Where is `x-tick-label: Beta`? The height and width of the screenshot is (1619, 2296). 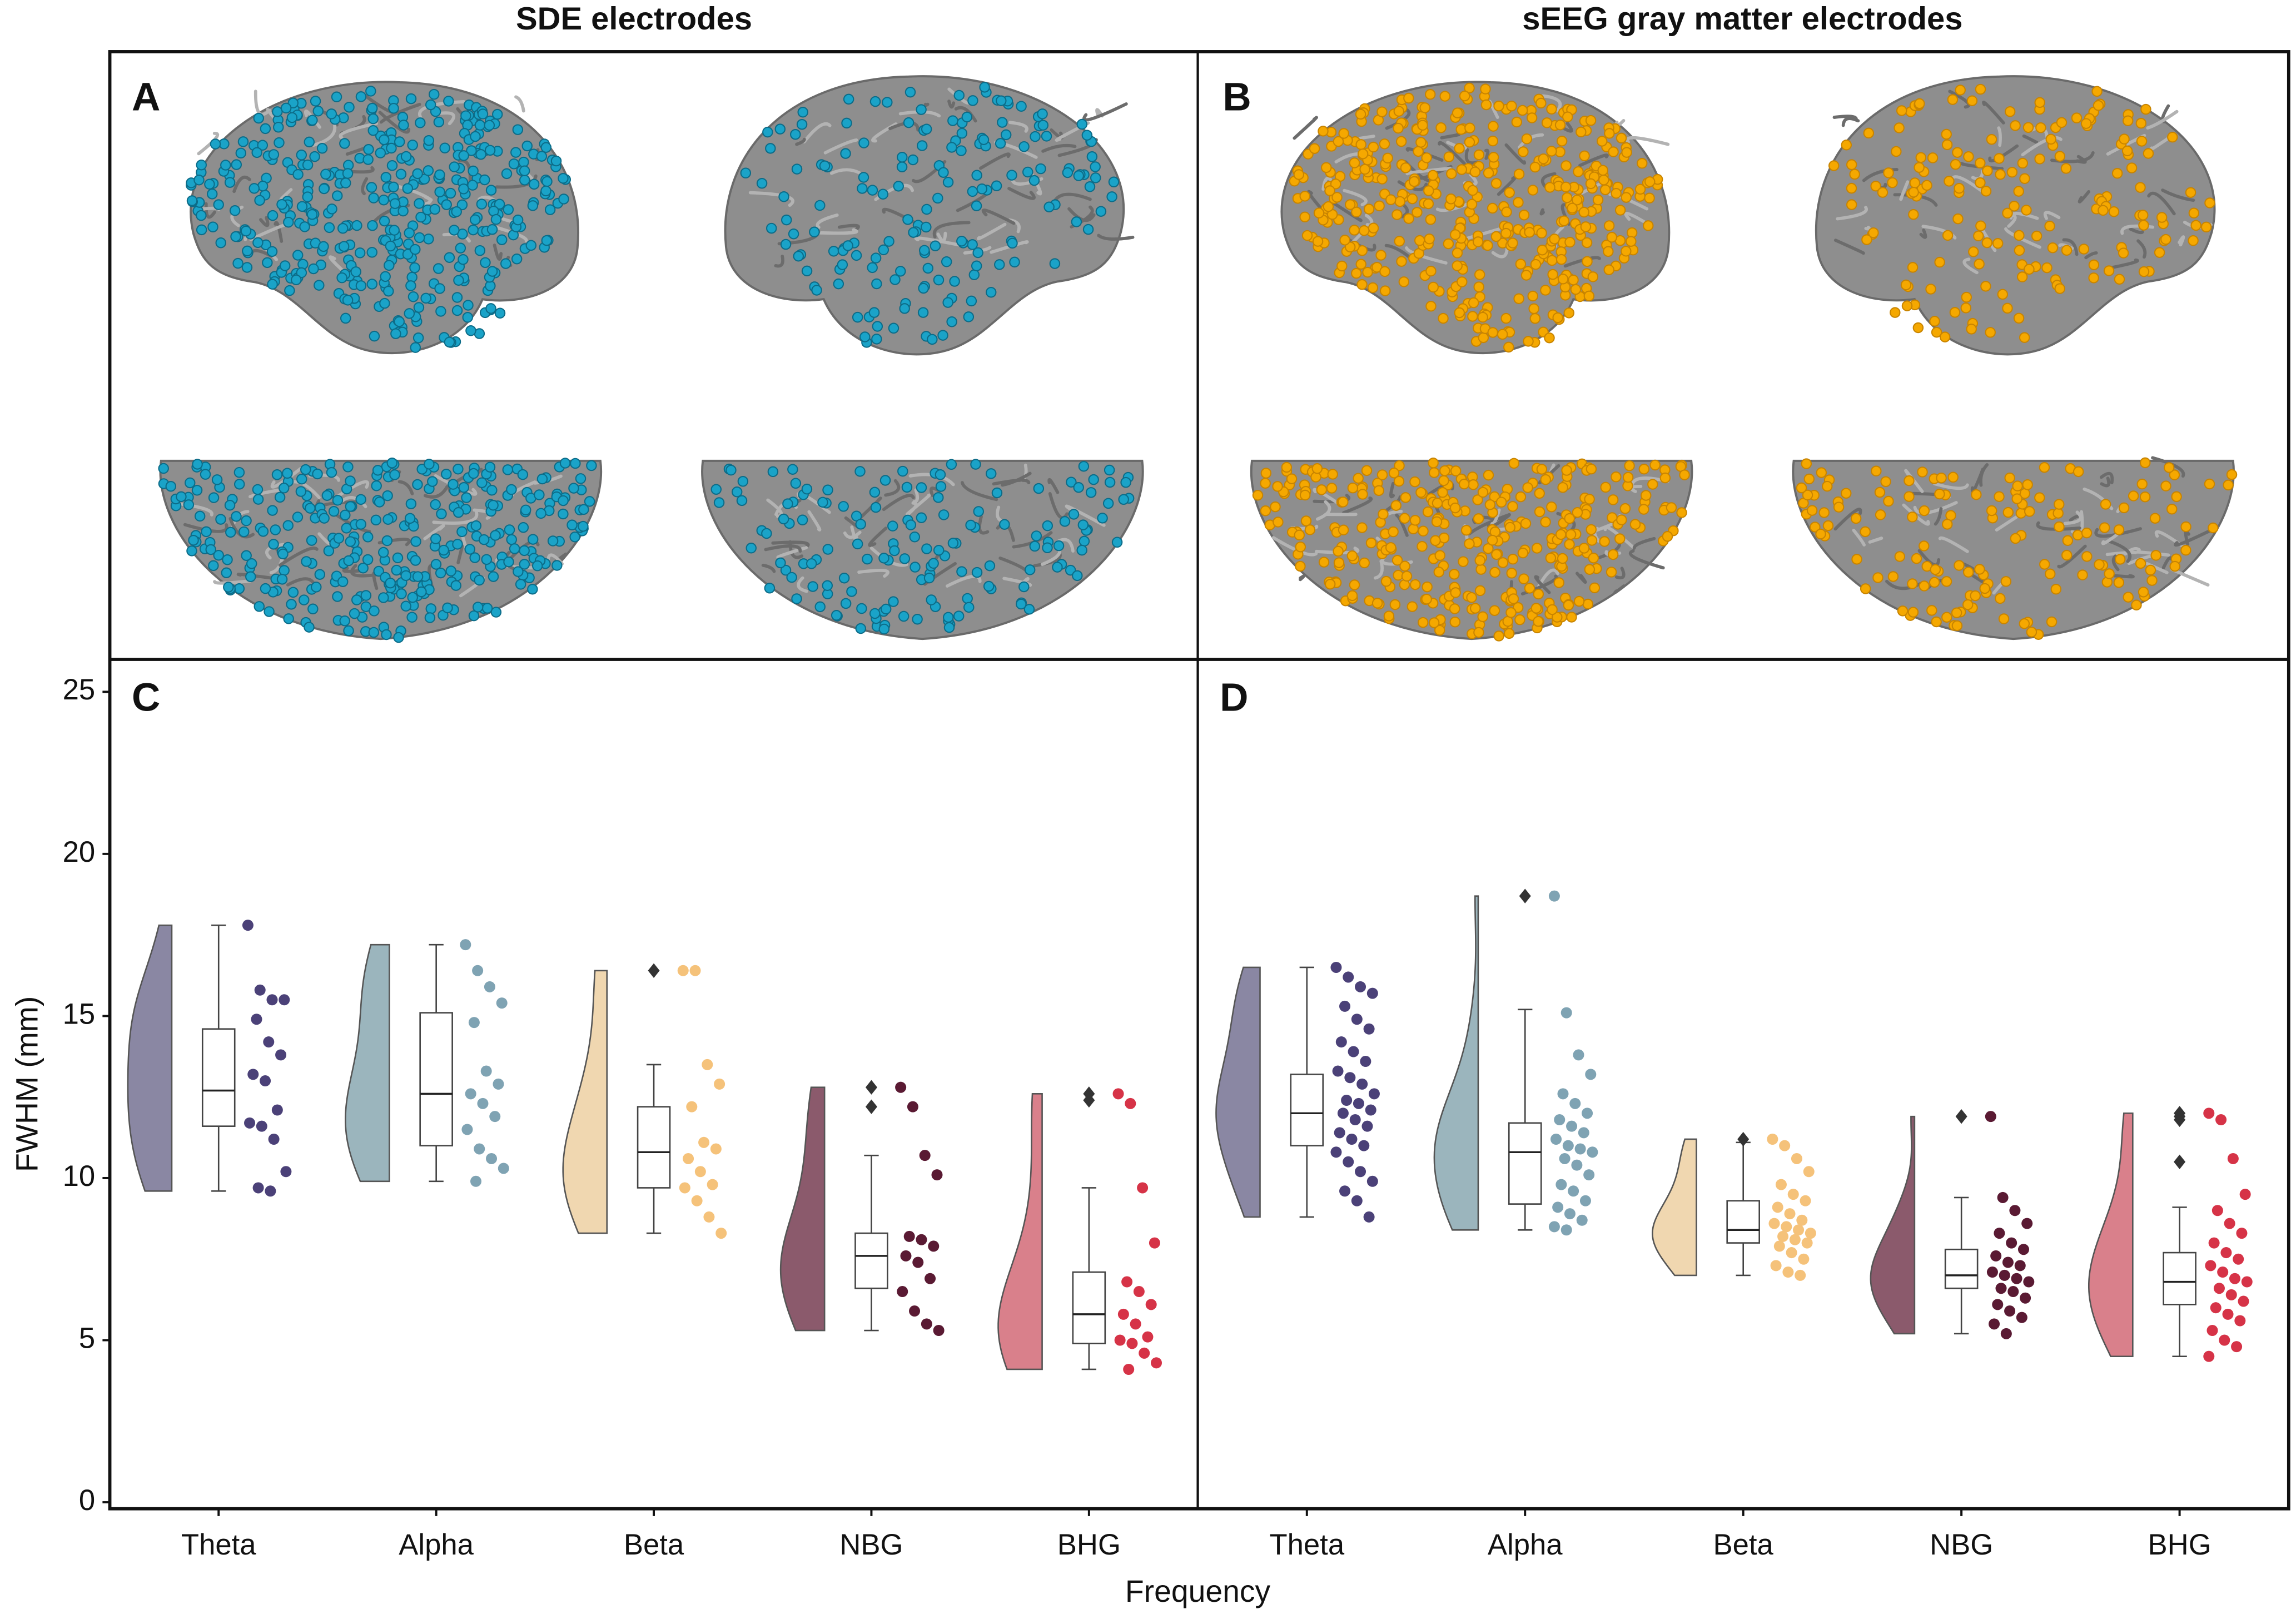 x-tick-label: Beta is located at coordinates (654, 1544).